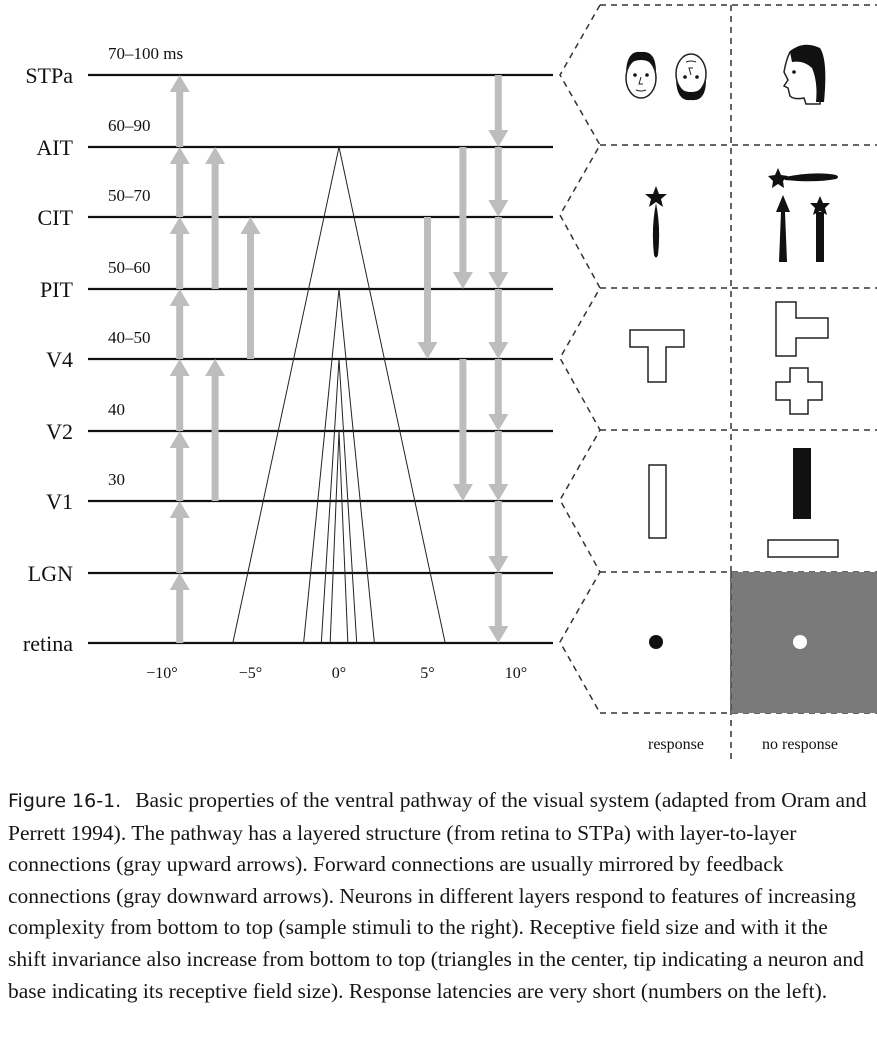 The image size is (877, 1060). What do you see at coordinates (676, 744) in the screenshot?
I see `response-column-label: response` at bounding box center [676, 744].